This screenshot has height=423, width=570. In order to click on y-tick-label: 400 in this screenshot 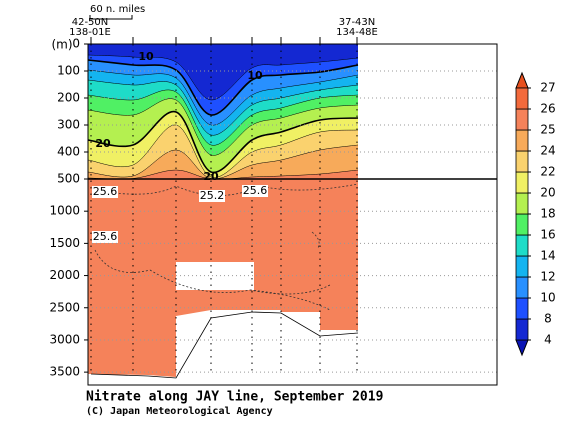, I will do `click(68, 152)`.